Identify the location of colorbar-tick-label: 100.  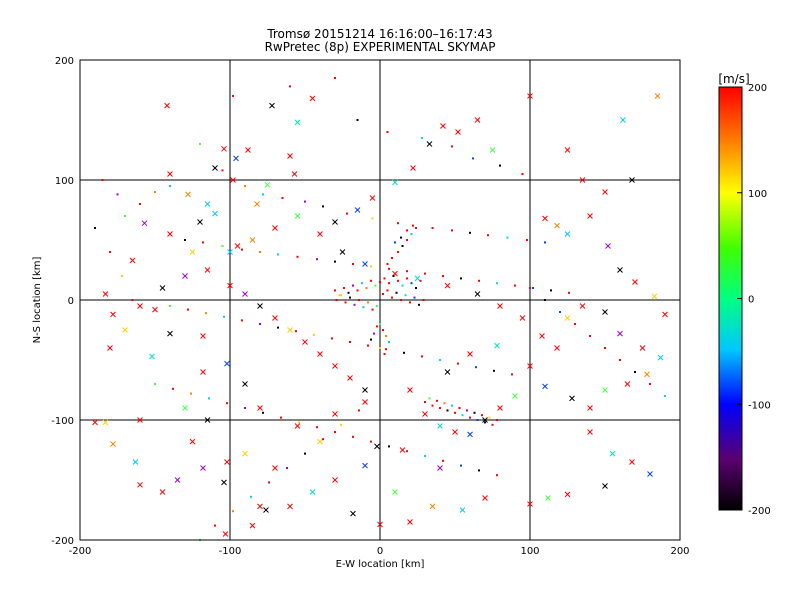
(757, 194).